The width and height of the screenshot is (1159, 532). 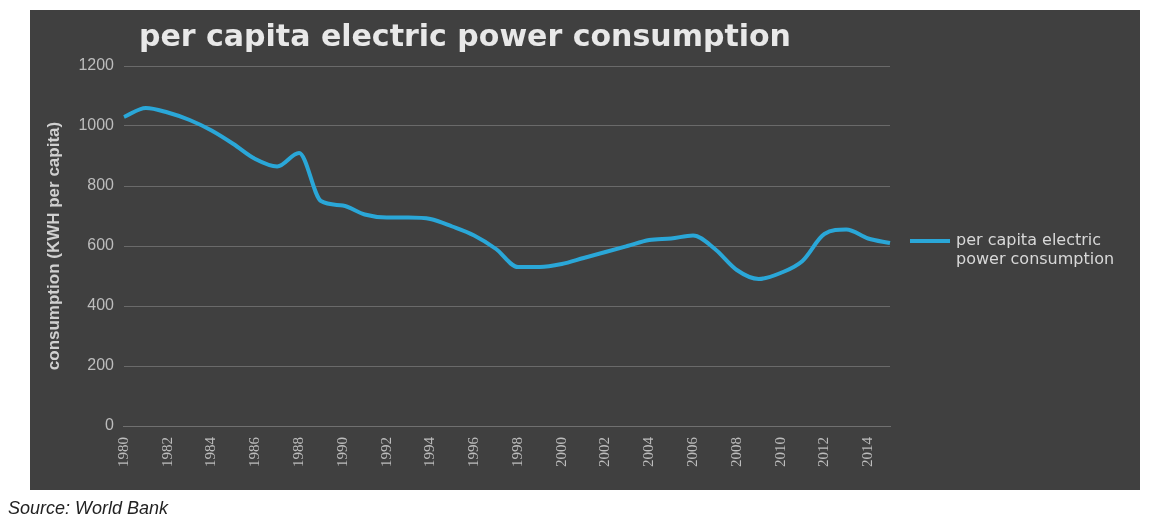 I want to click on y-axis-title: consumption (KWH per capita), so click(x=53, y=246).